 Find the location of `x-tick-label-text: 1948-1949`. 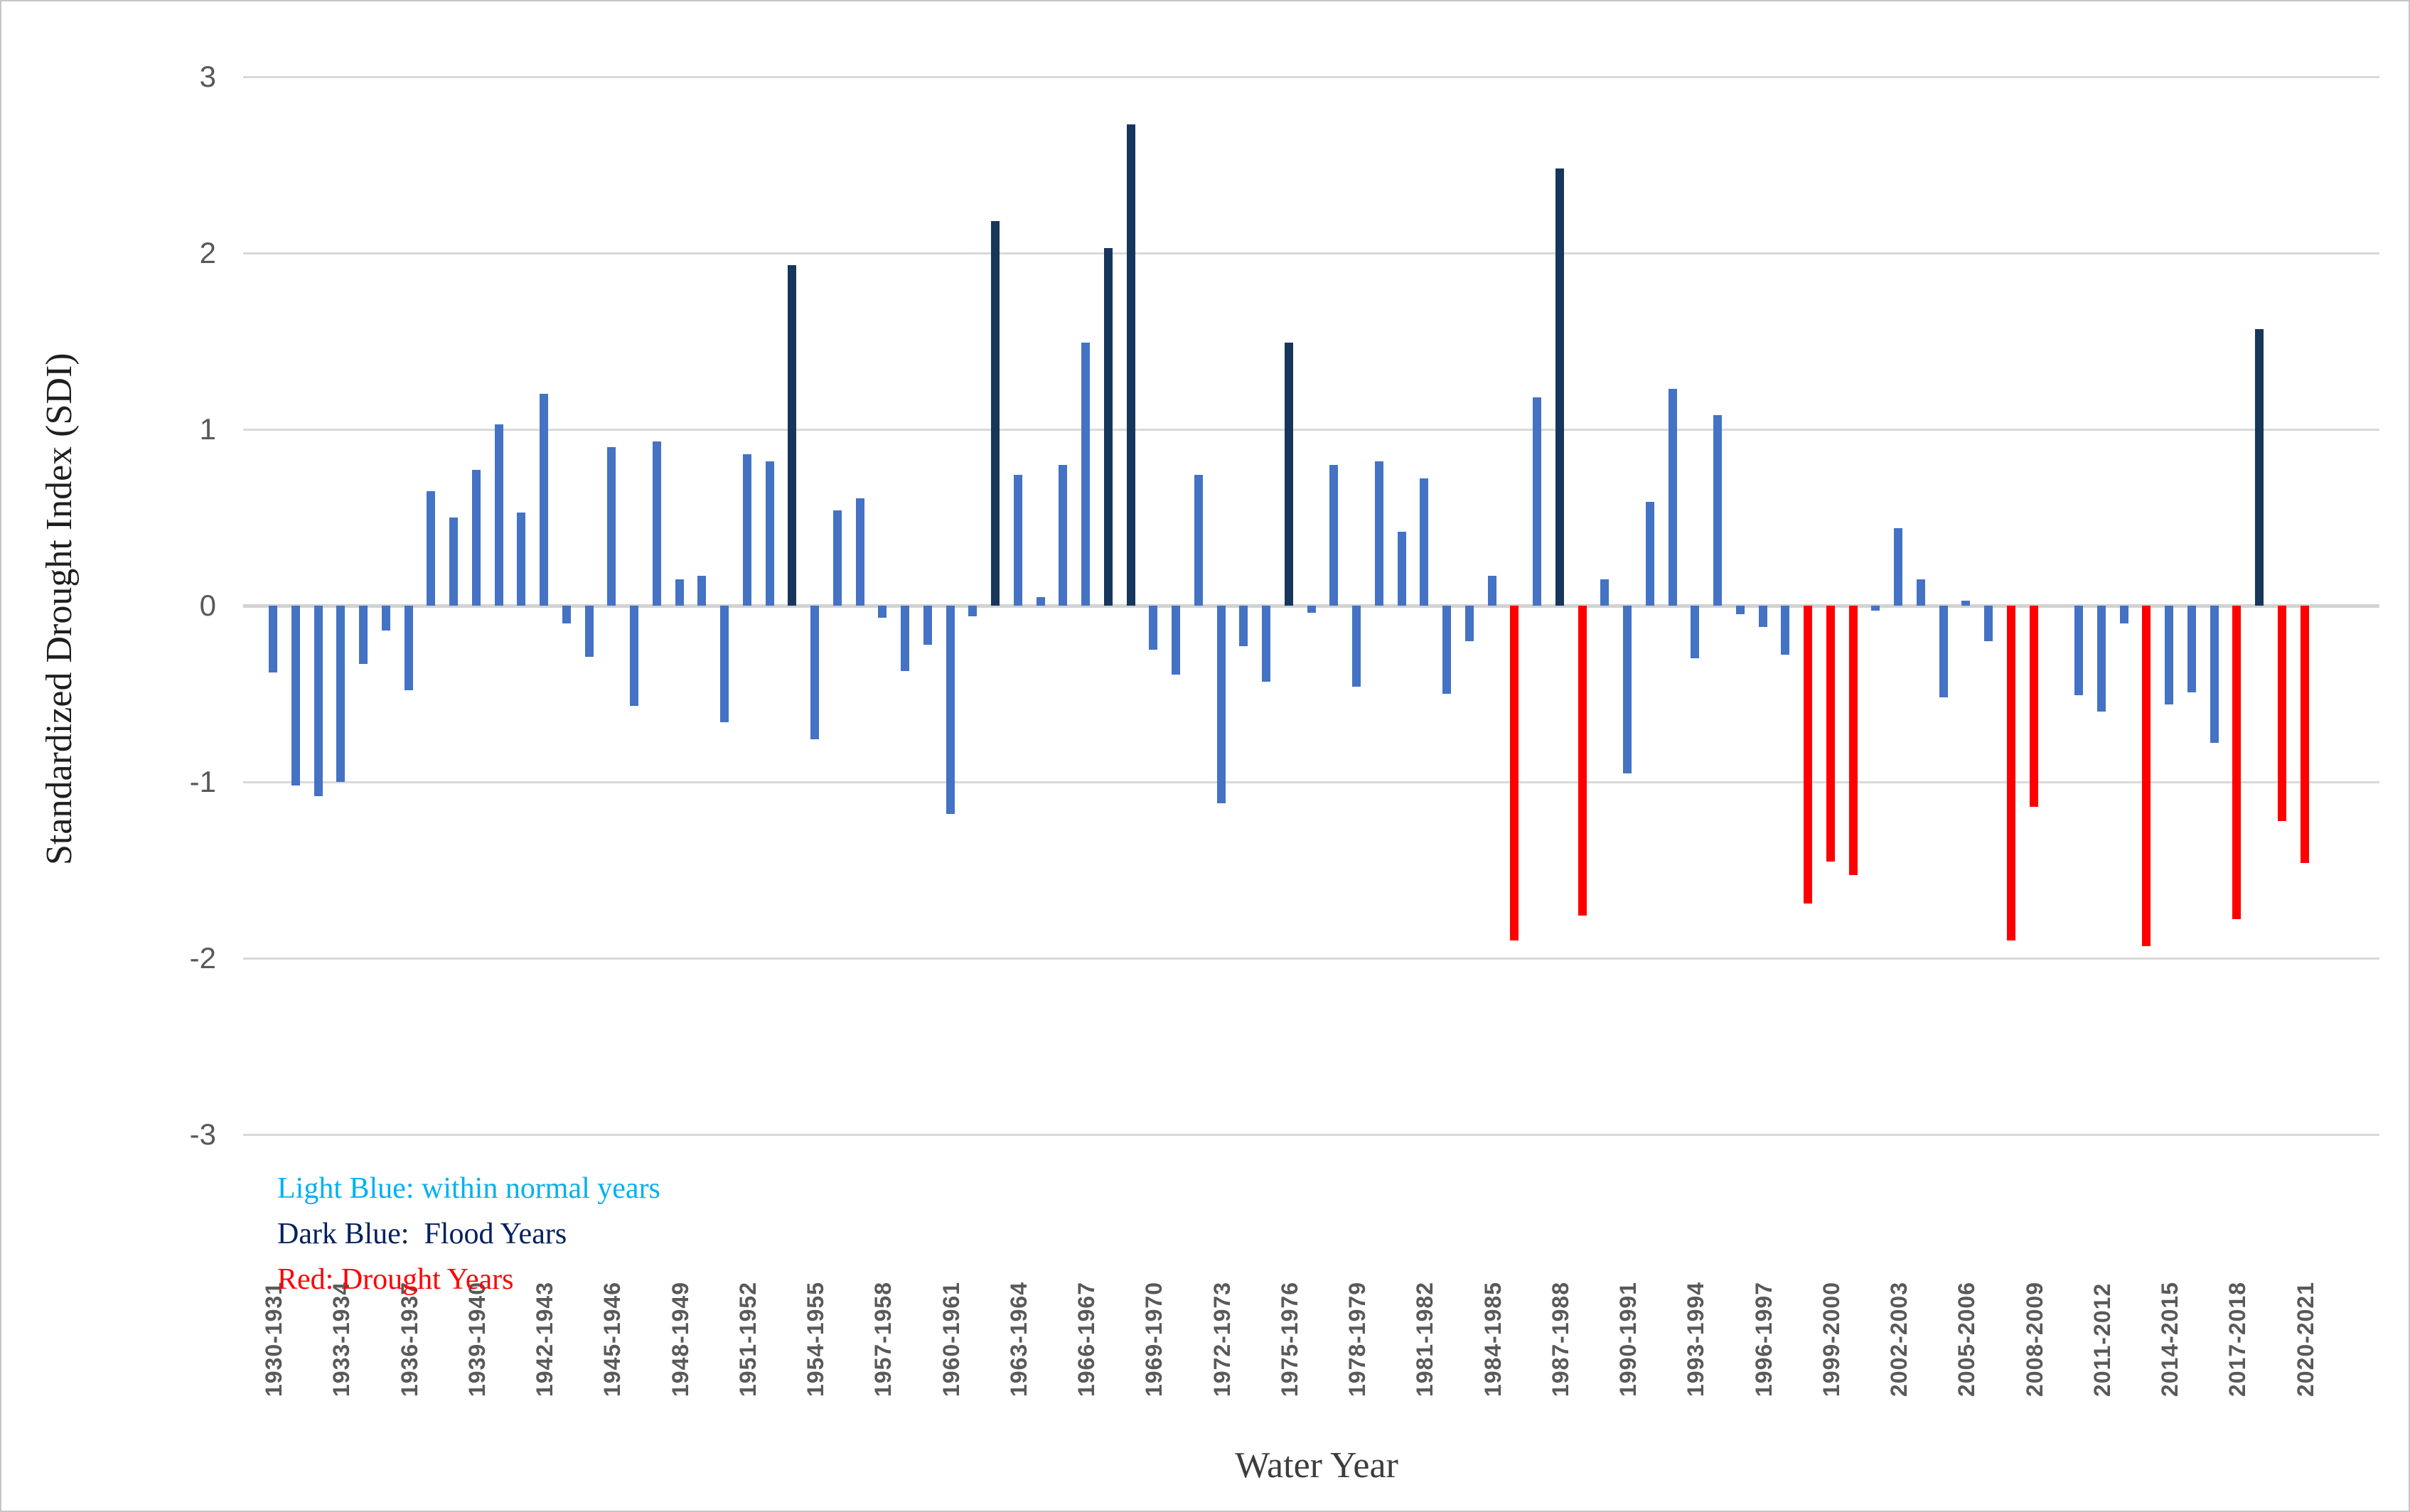

x-tick-label-text: 1948-1949 is located at coordinates (680, 1339).